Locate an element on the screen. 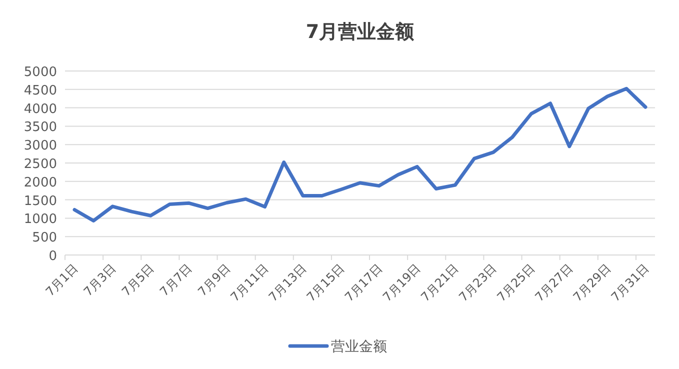 This screenshot has width=679, height=369. y-tick-label: 5000 is located at coordinates (40, 72).